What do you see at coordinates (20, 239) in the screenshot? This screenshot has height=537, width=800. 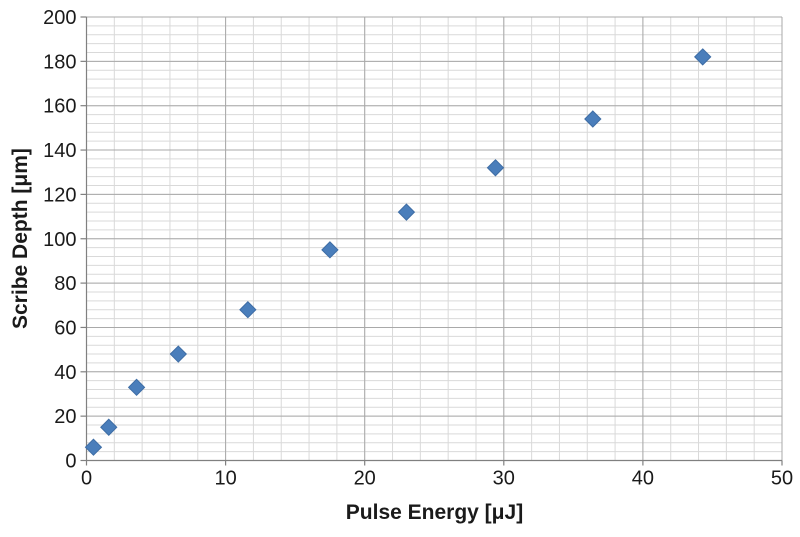 I see `y-axis-title: Scribe Depth [μm]` at bounding box center [20, 239].